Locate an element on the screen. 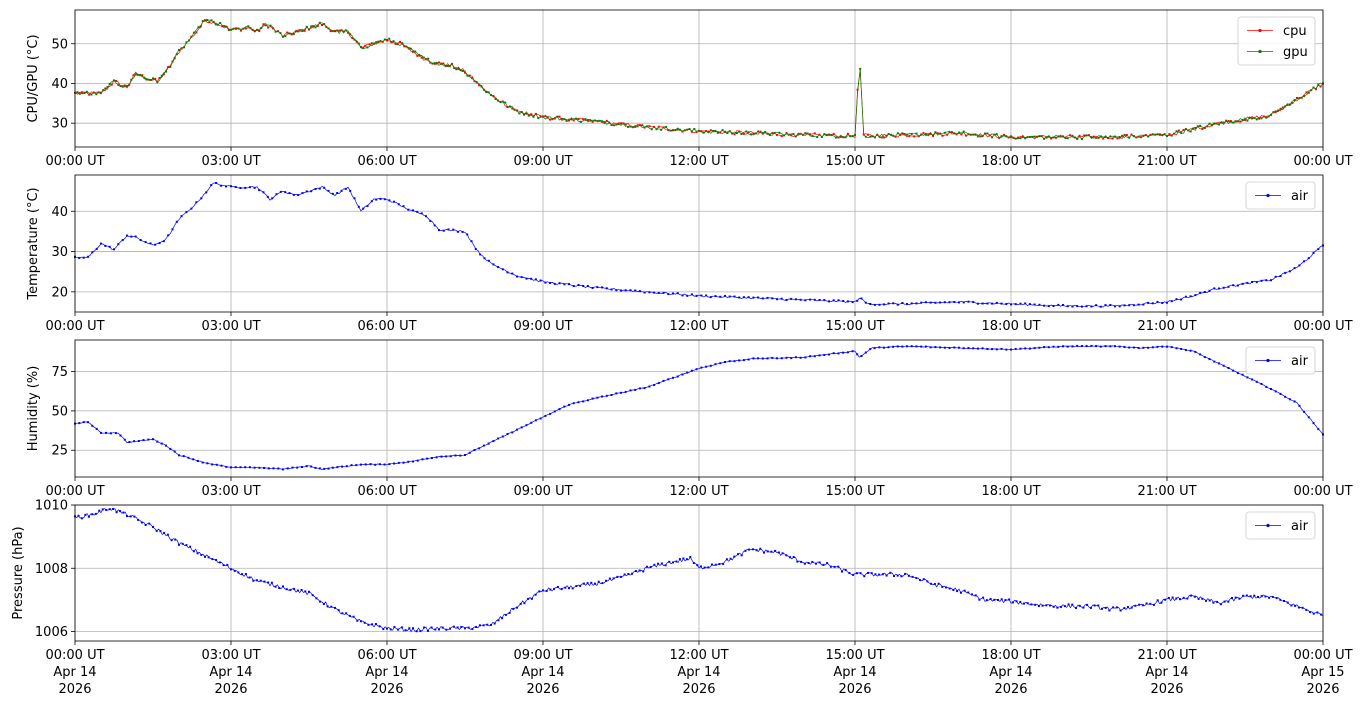 This screenshot has width=1364, height=707. x-tick-label: 12:00 UT is located at coordinates (698, 655).